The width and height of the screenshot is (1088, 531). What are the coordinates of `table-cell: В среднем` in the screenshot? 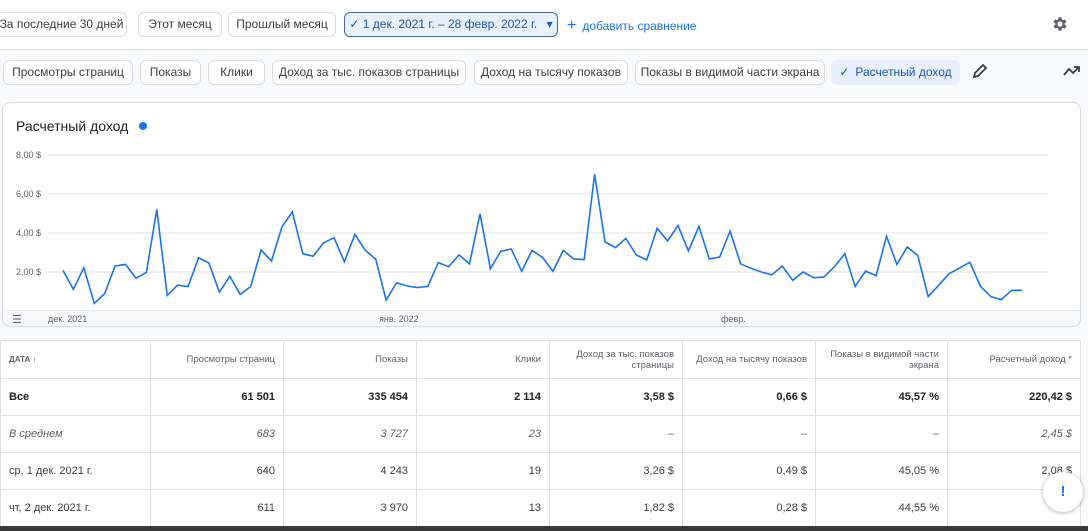 It's located at (75, 434).